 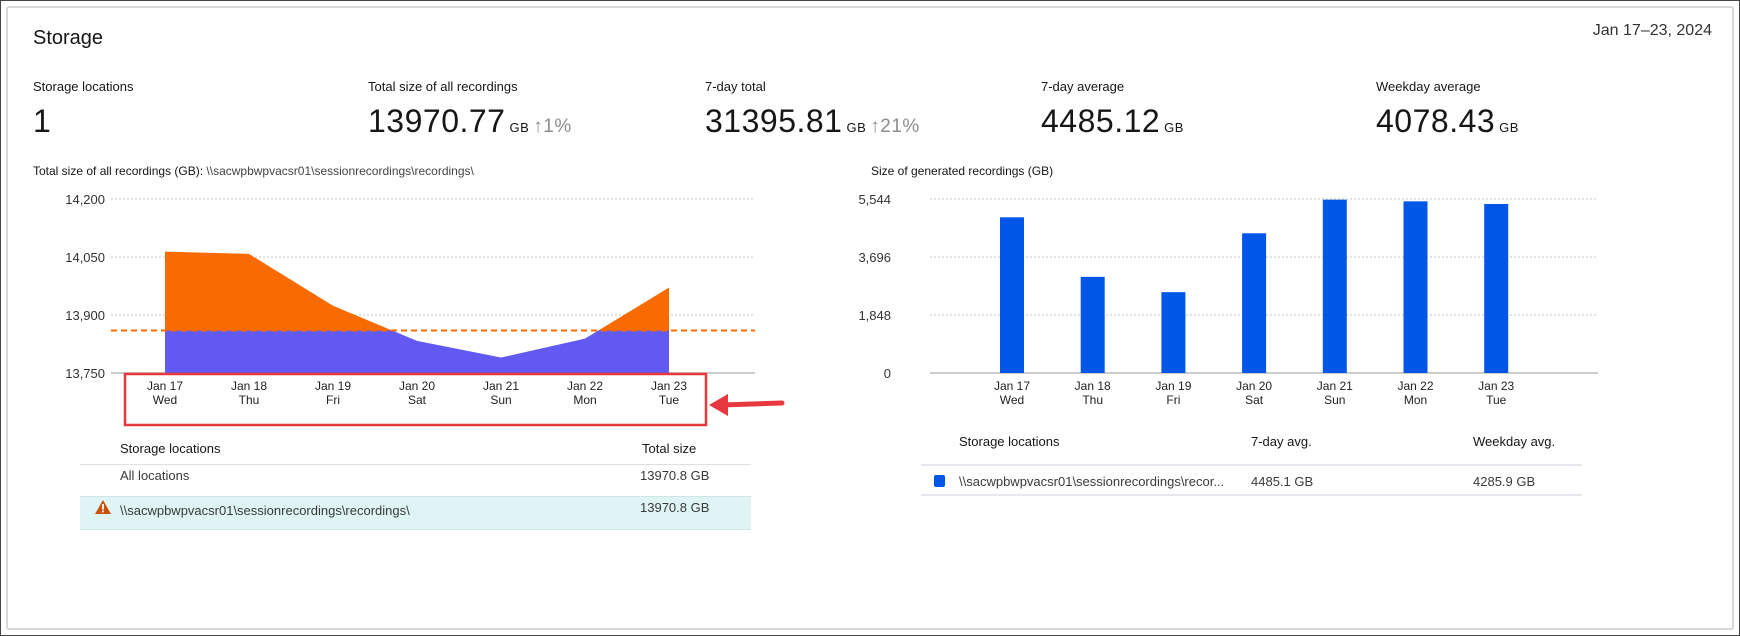 I want to click on kpi-label-total-size: Total size of all recordings, so click(x=443, y=86).